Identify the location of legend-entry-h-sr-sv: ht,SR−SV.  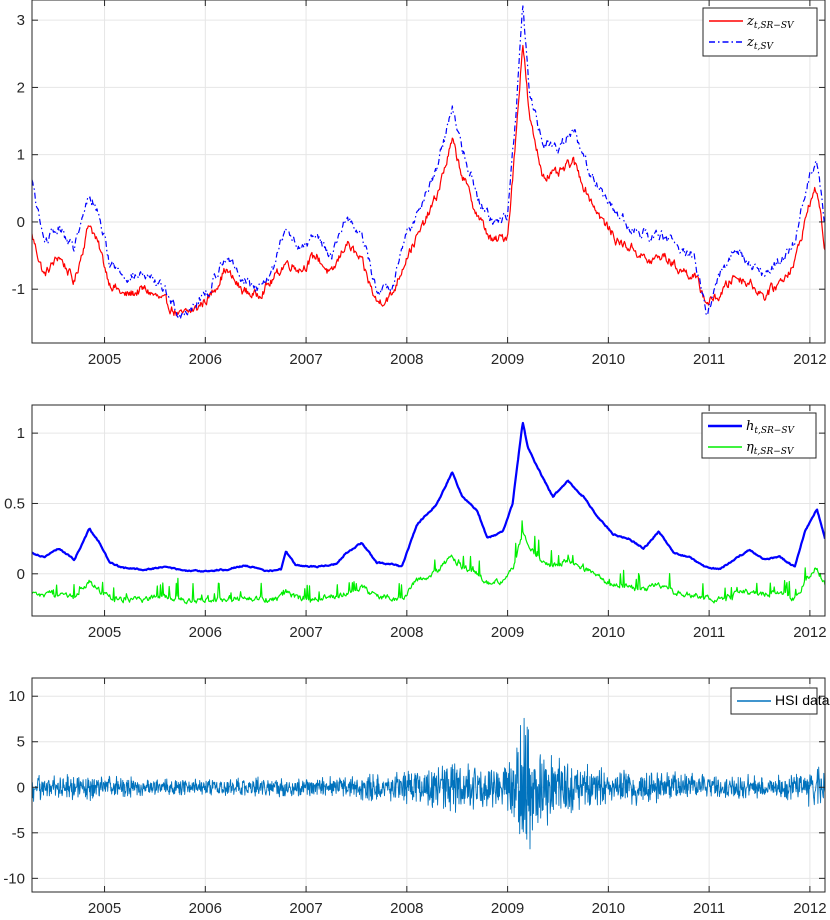
(752, 427).